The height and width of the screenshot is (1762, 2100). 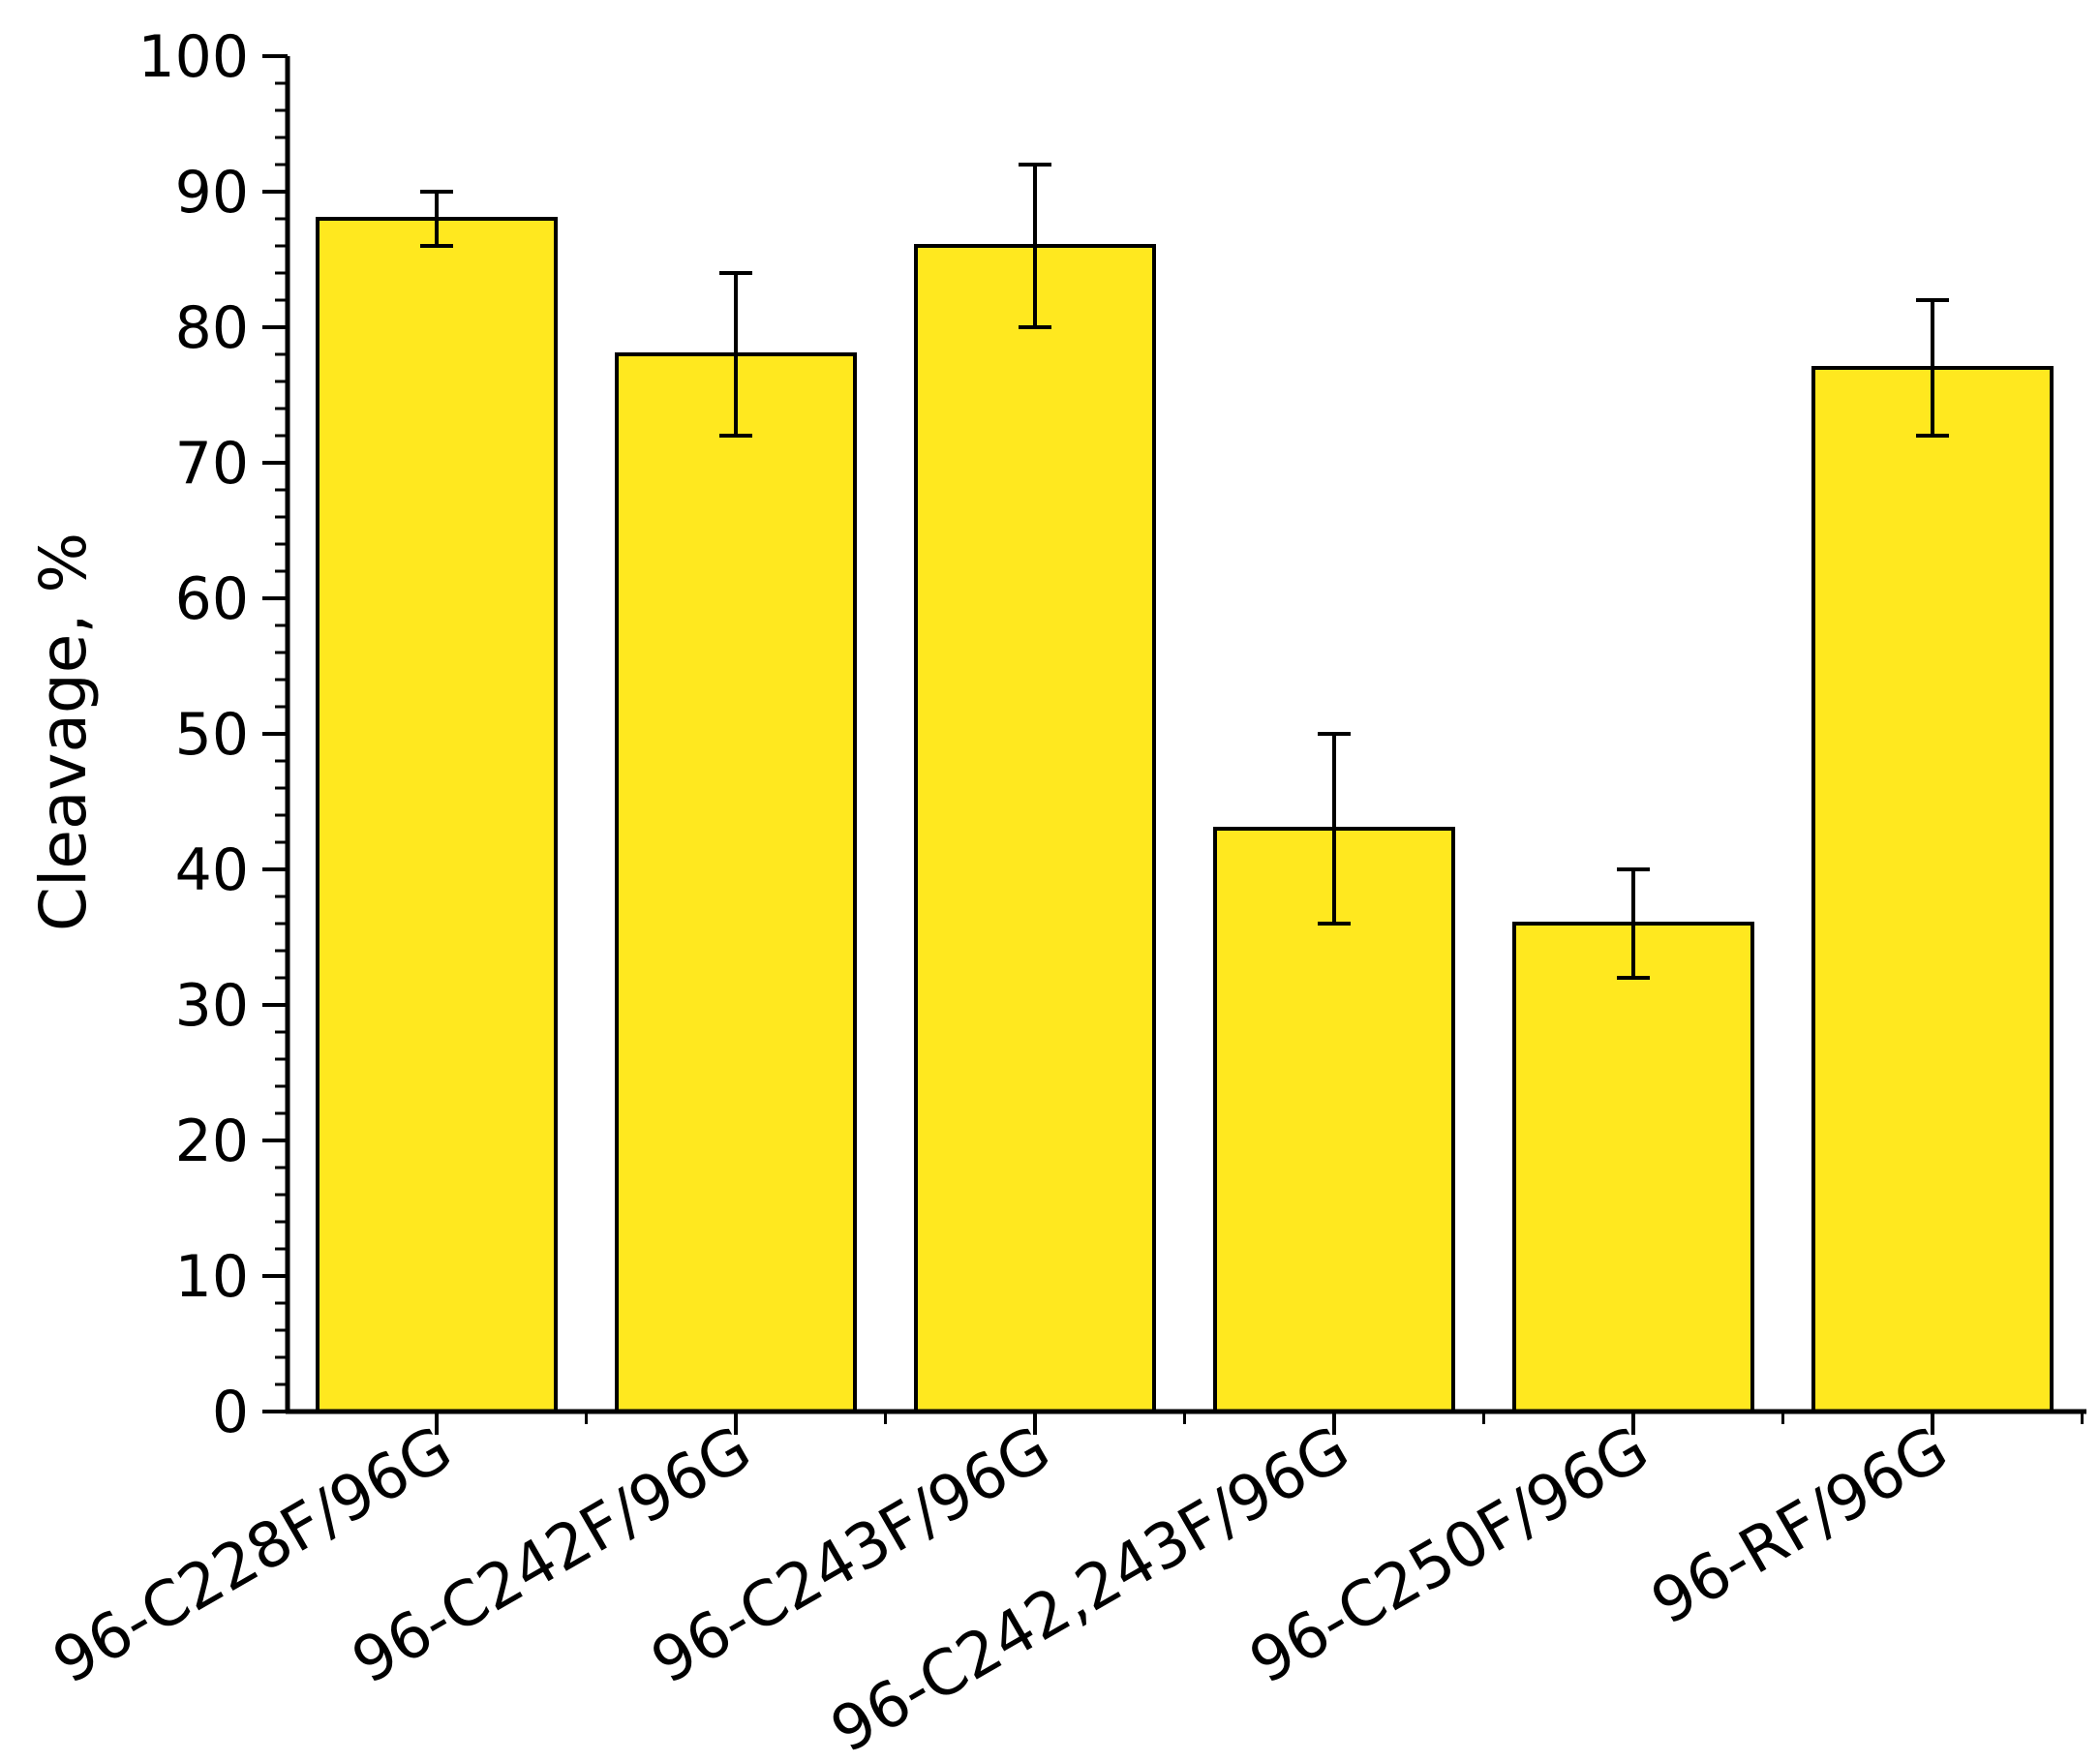 I want to click on x-tick-label: 96-RF/96G, so click(x=1800, y=1526).